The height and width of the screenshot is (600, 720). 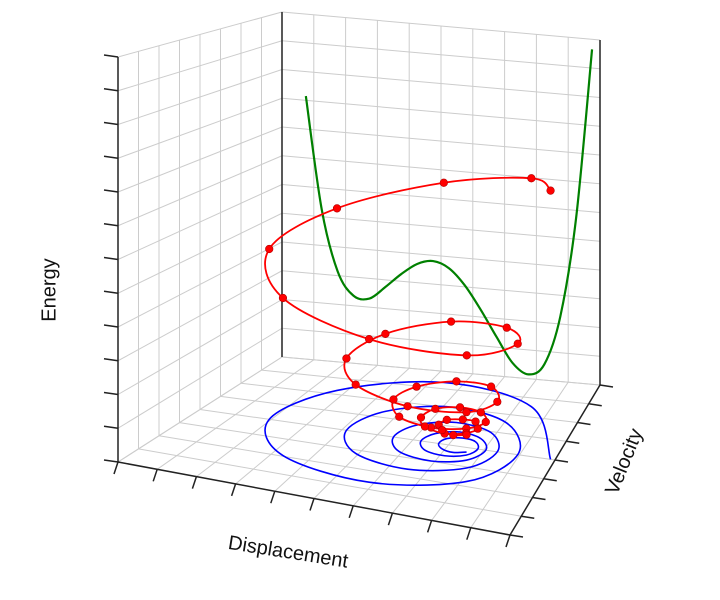 I want to click on y-axis-label: Velocity, so click(x=624, y=462).